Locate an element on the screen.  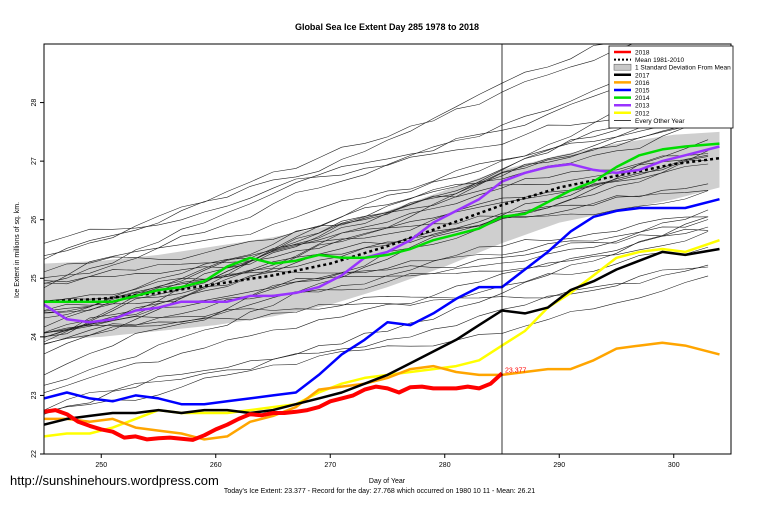
y-tick-label: 28 is located at coordinates (34, 103).